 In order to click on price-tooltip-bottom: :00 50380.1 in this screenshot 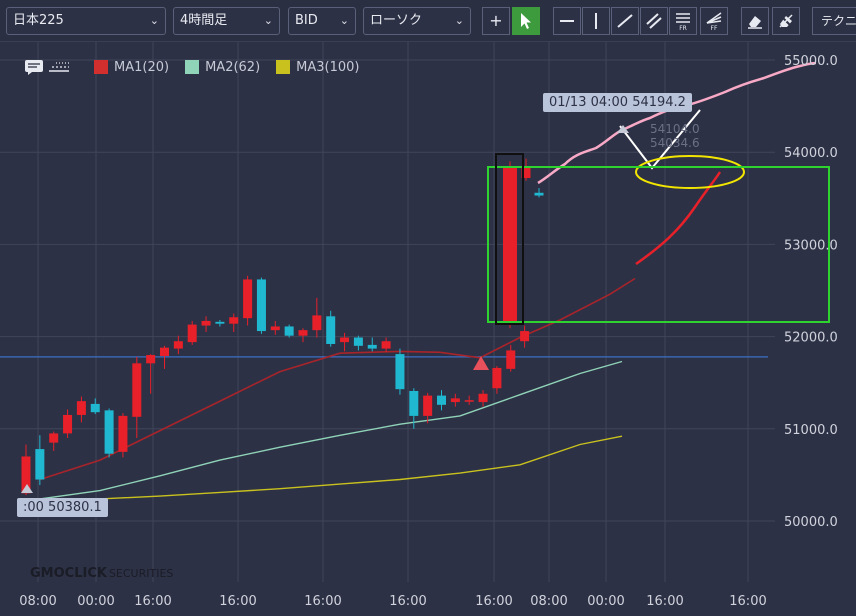, I will do `click(62, 507)`.